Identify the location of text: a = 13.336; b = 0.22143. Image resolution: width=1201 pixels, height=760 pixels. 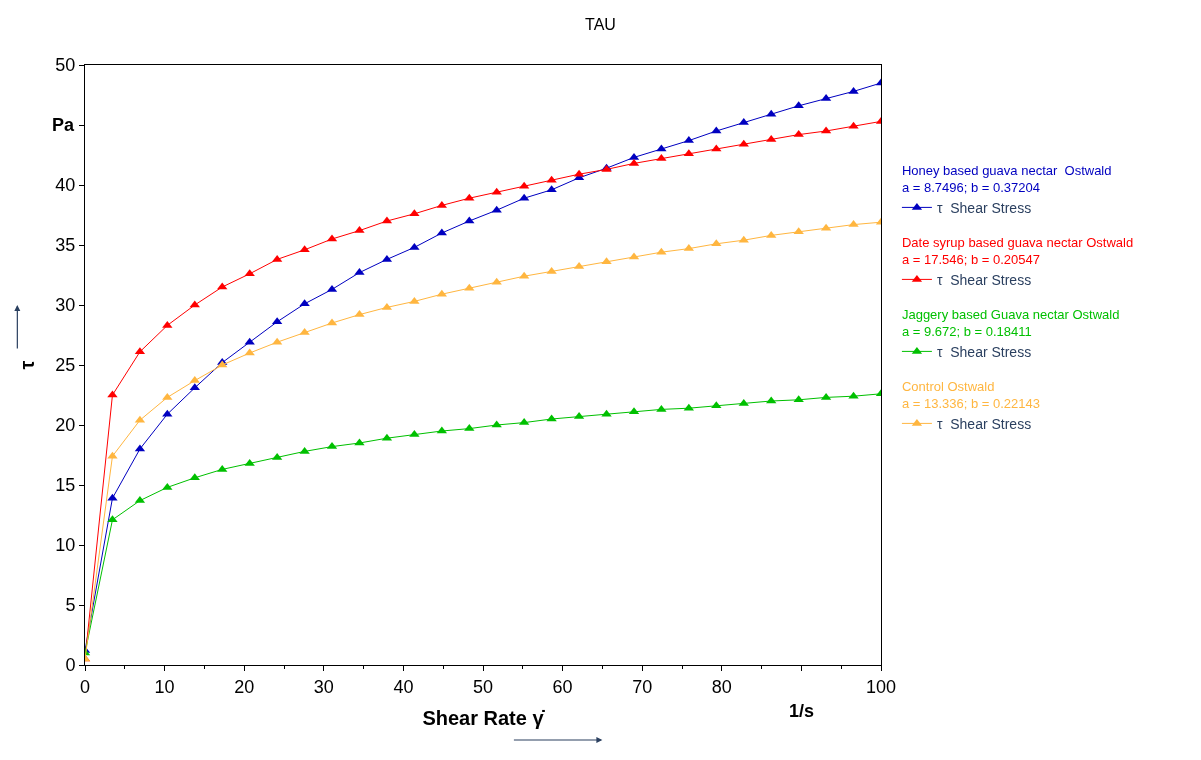
(970, 403).